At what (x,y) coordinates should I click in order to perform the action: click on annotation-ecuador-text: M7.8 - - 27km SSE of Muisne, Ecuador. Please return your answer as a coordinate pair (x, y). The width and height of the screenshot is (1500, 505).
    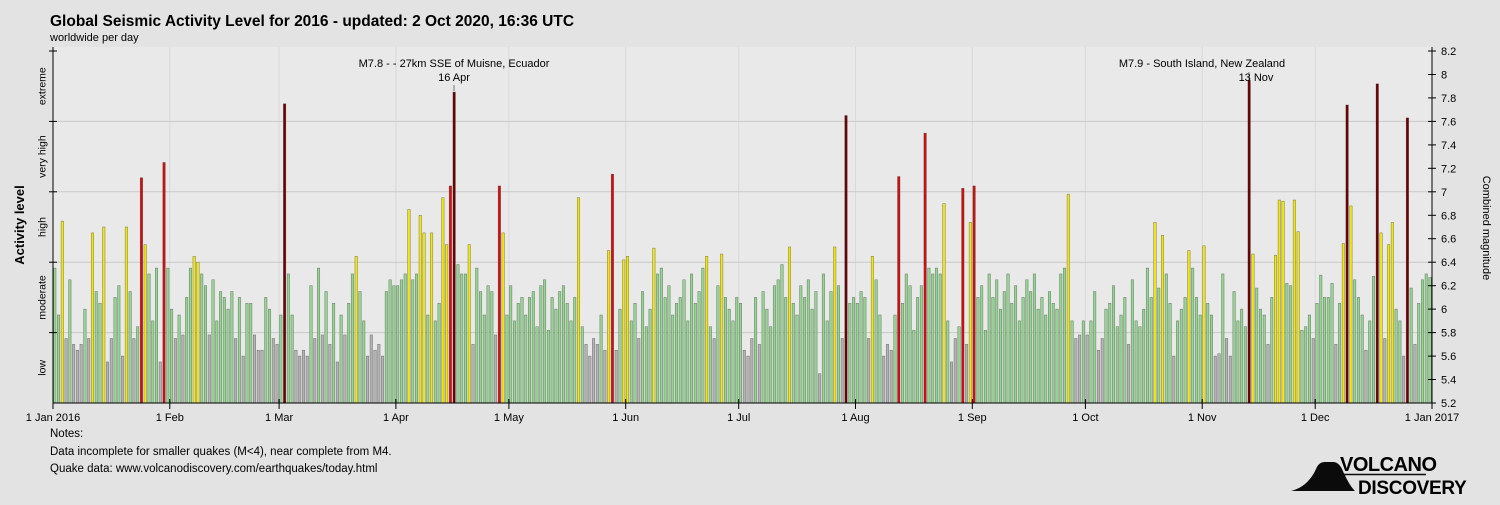
    Looking at the image, I should click on (454, 64).